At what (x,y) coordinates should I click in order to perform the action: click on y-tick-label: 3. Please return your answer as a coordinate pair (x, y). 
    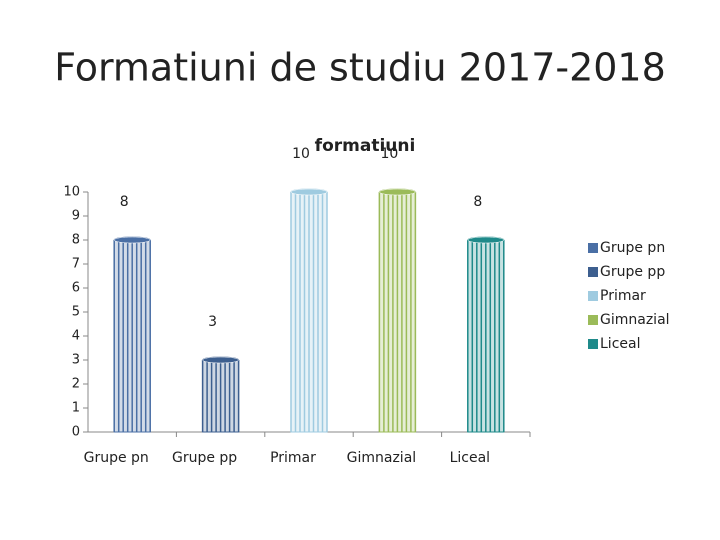
    Looking at the image, I should click on (76, 360).